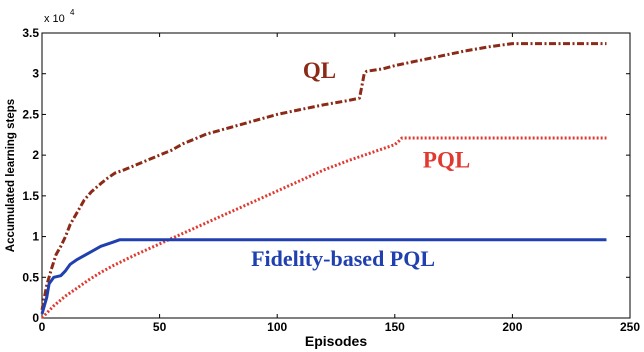  Describe the element at coordinates (54, 19) in the screenshot. I see `y-axis-multiplier: x 10` at that location.